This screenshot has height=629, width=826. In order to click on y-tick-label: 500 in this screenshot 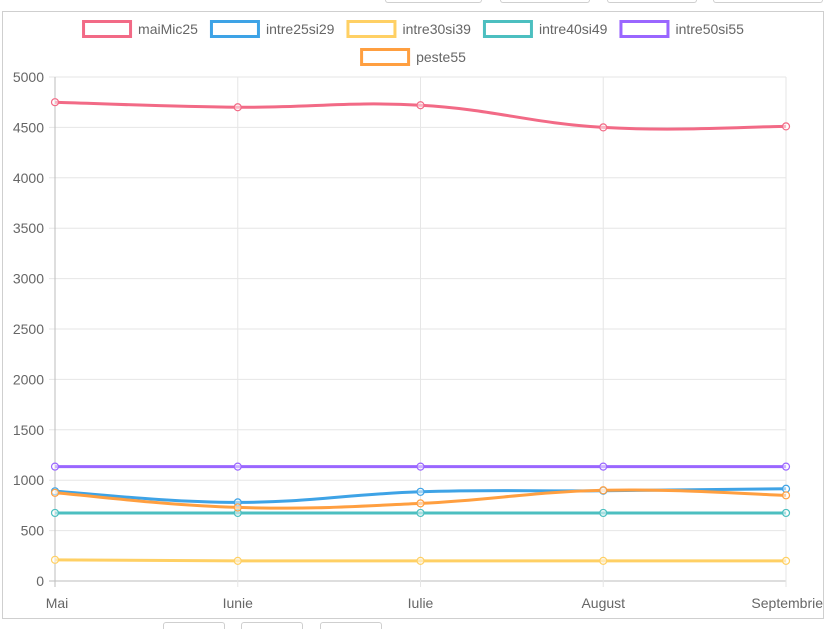, I will do `click(33, 531)`.